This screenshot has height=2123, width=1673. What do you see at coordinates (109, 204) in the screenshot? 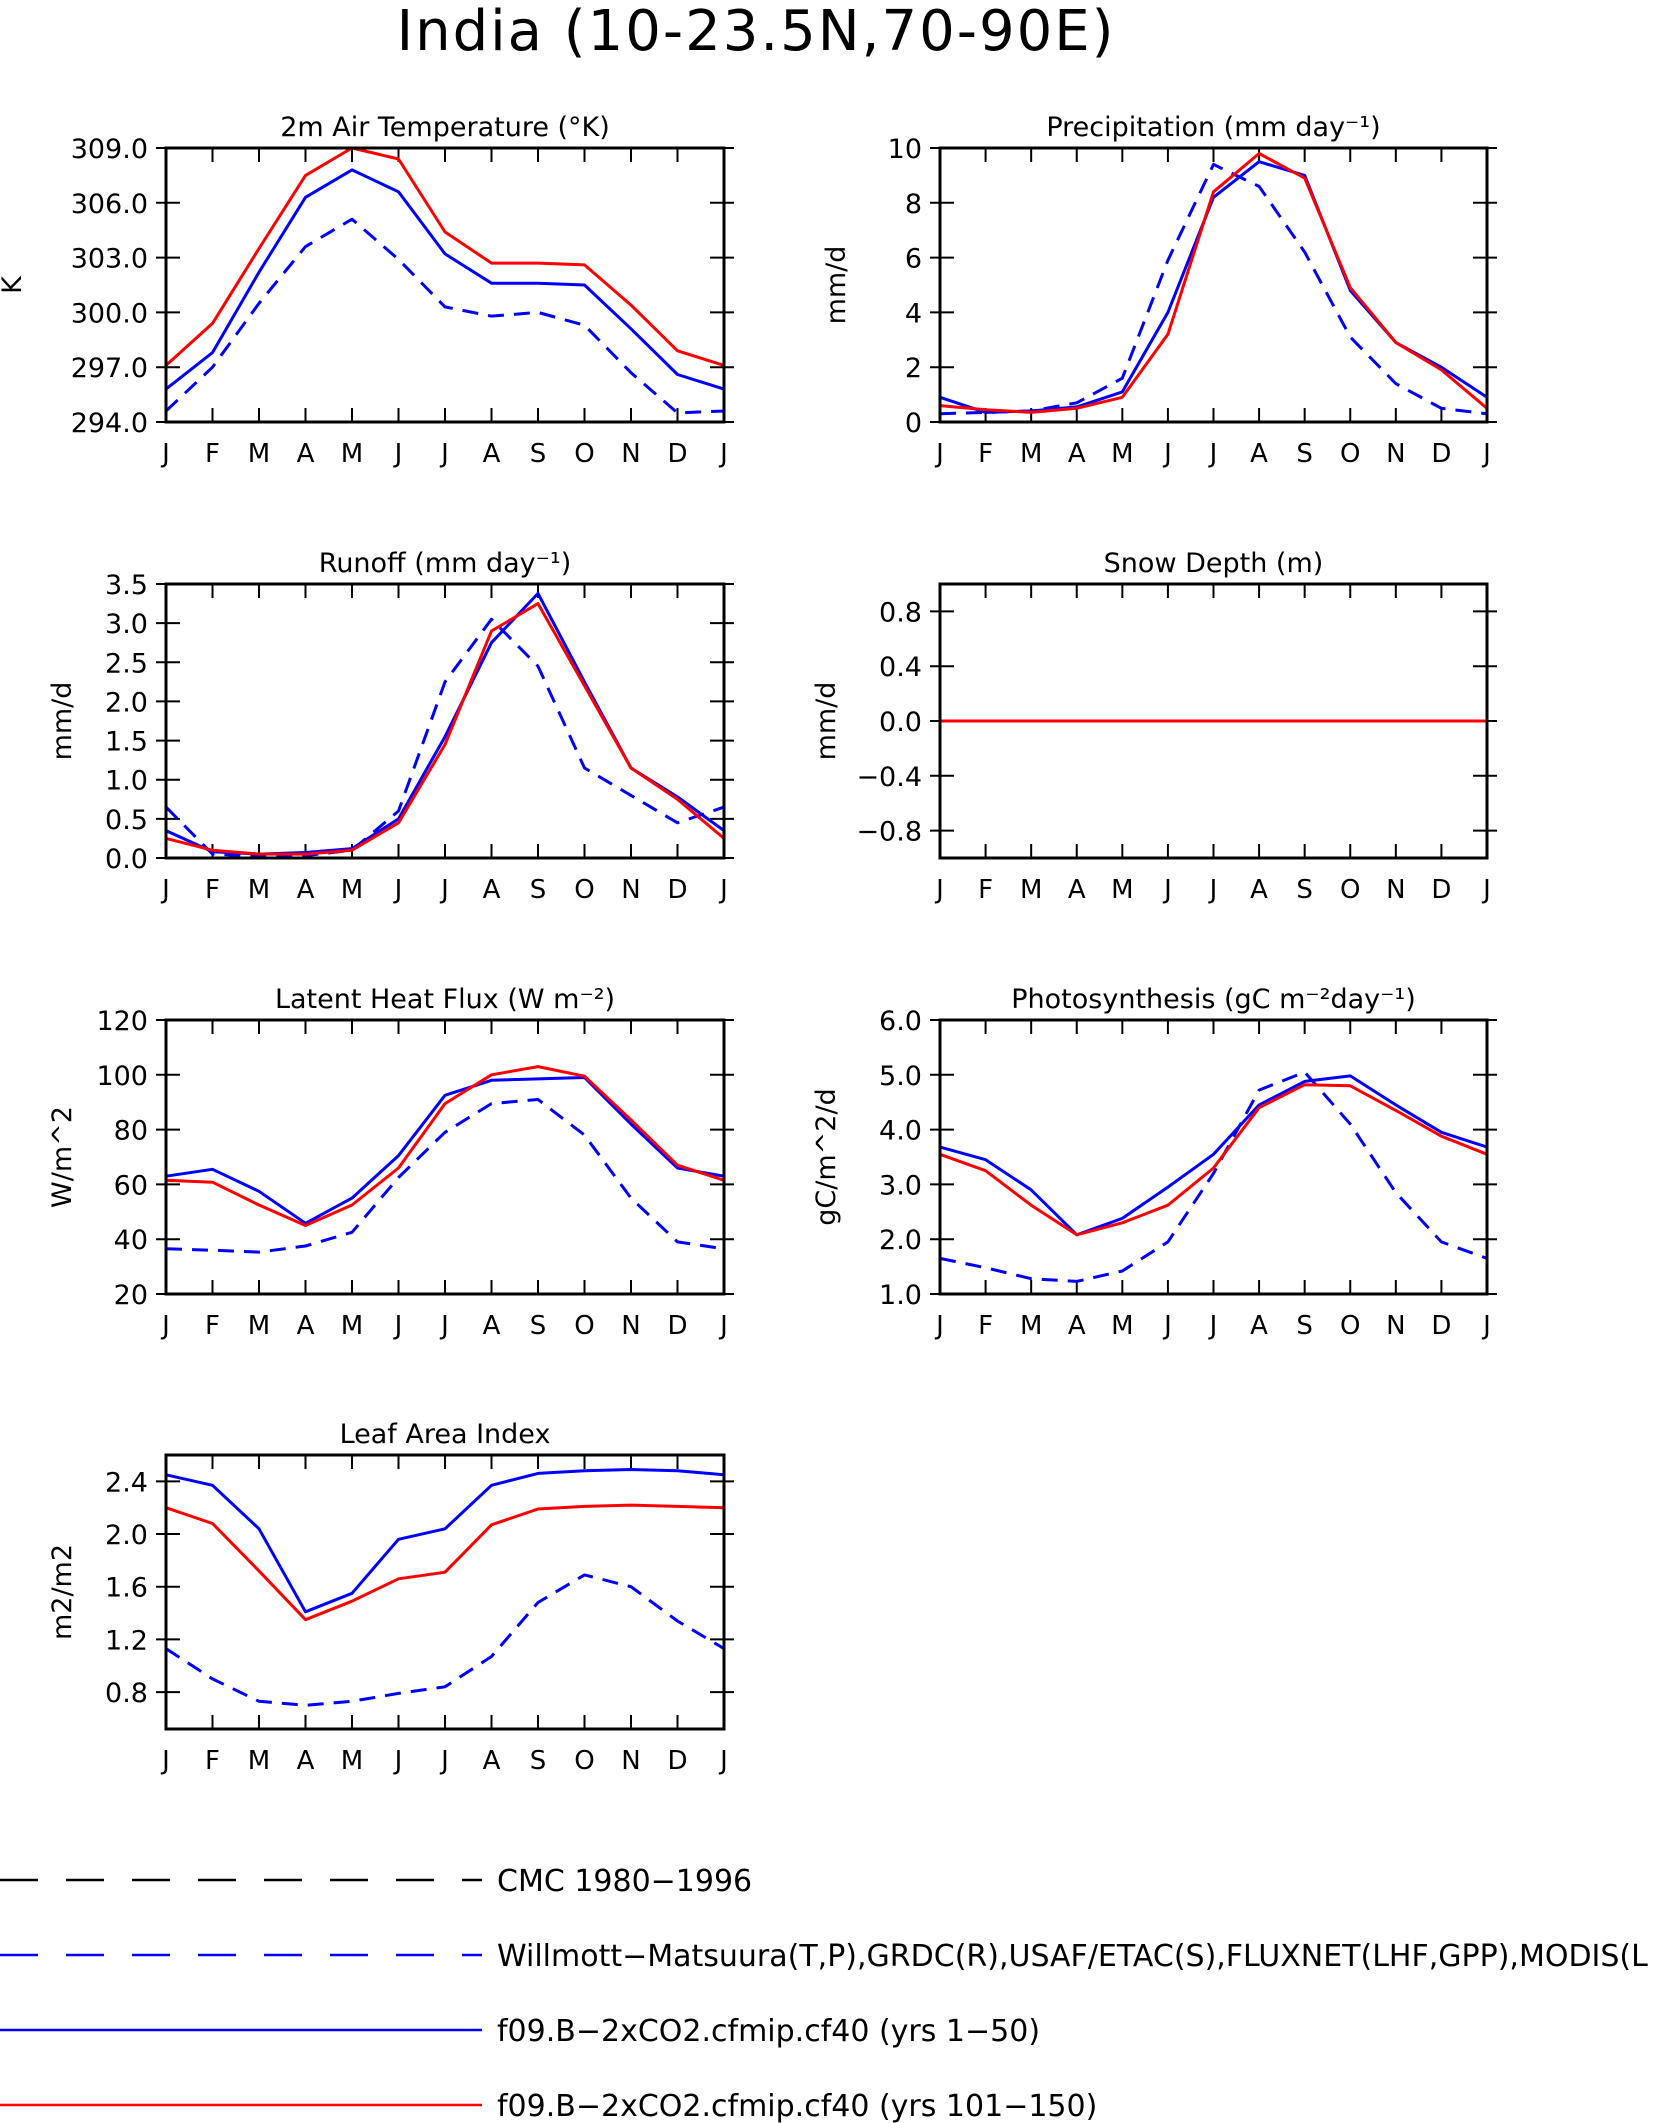
I see `y-tick-label: 306.0` at bounding box center [109, 204].